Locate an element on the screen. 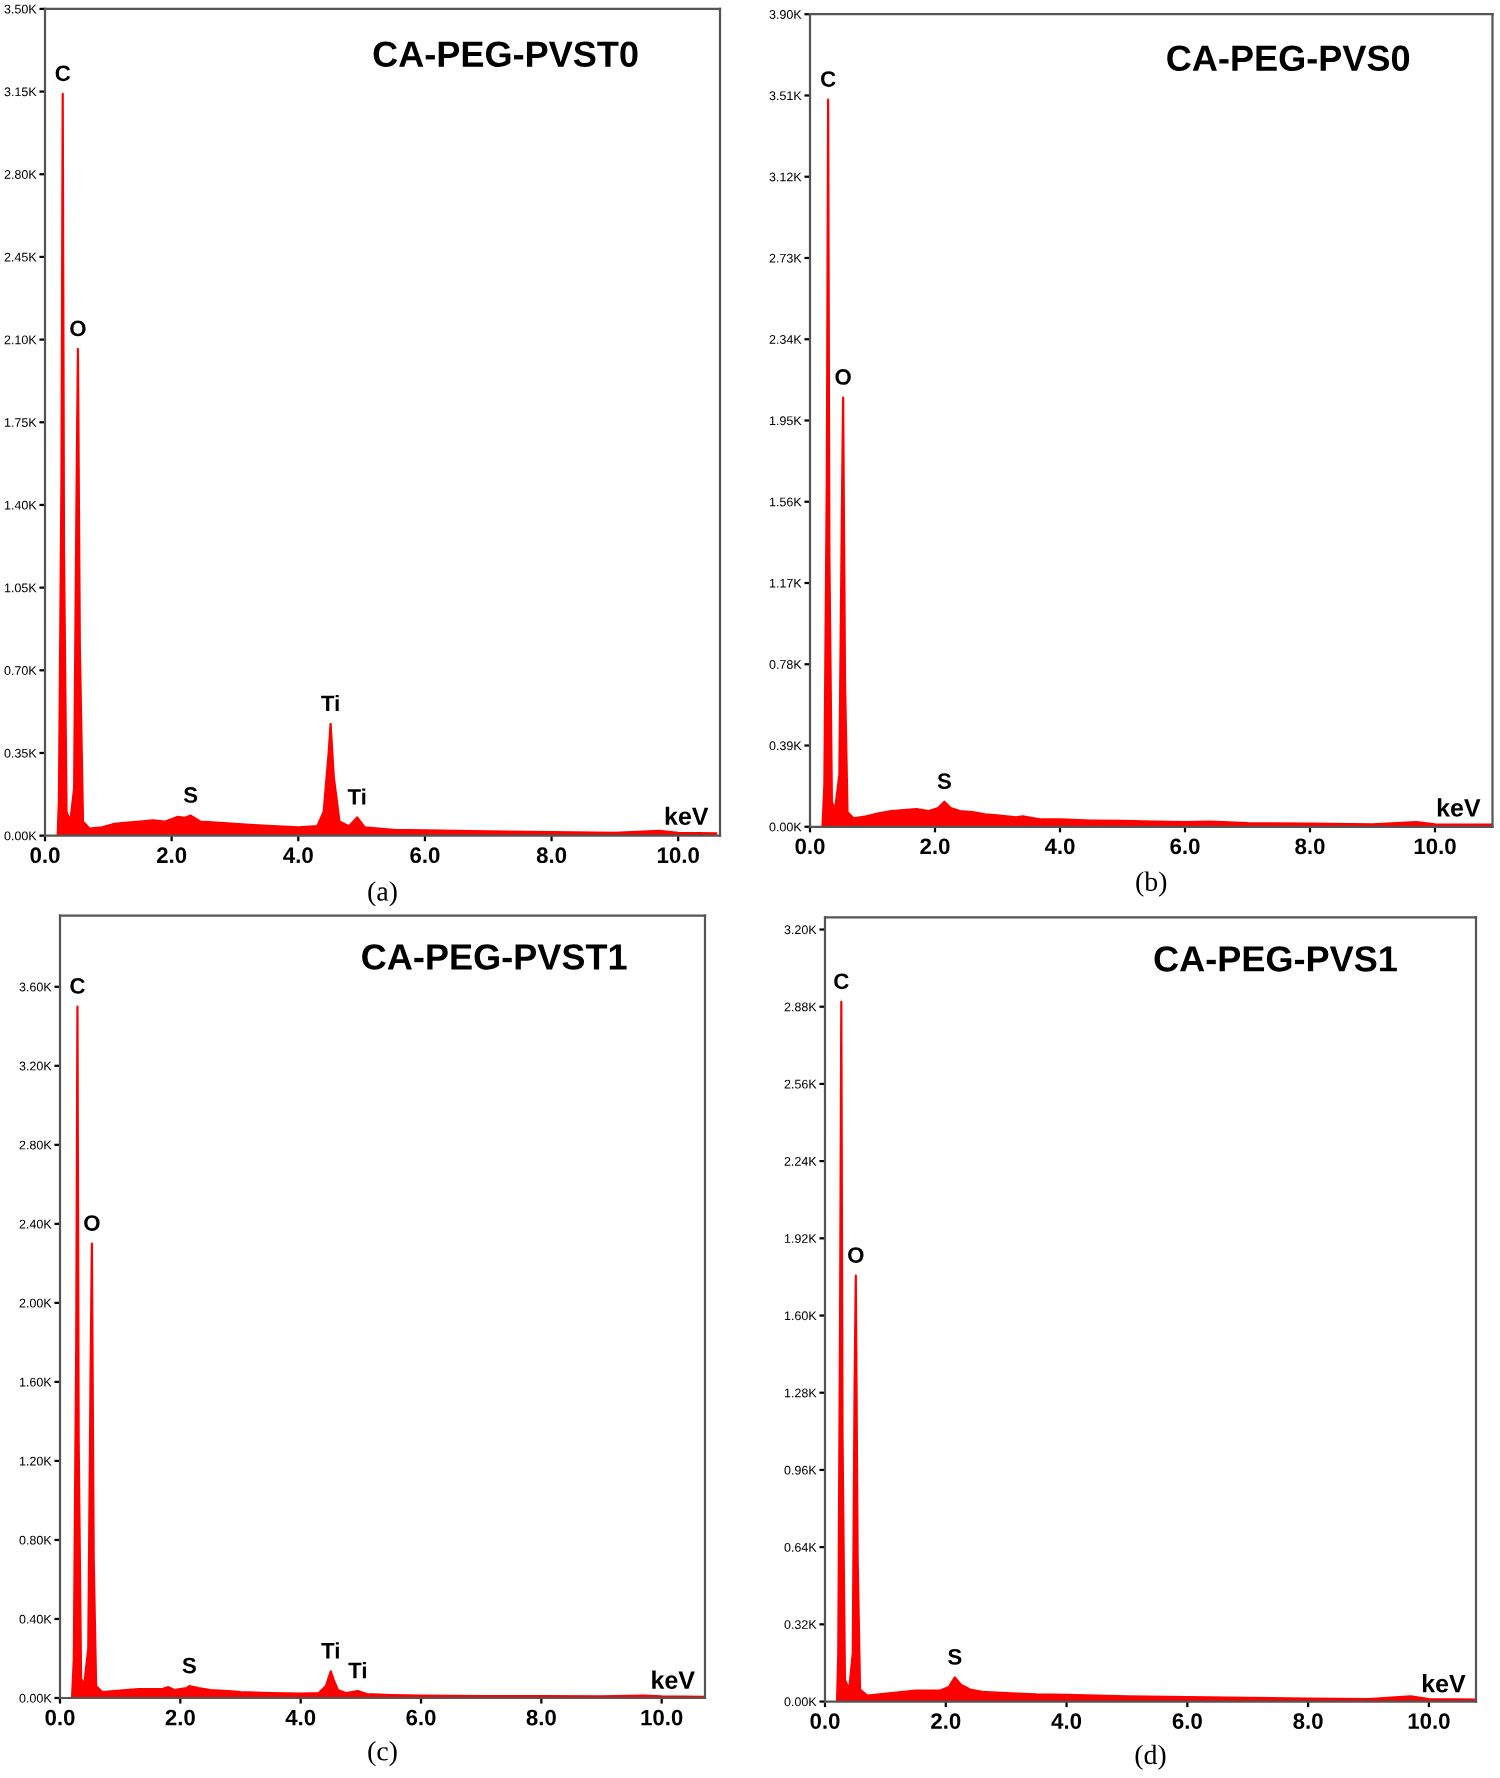 The width and height of the screenshot is (1500, 1778). text: CA-PEG-PVST0 is located at coordinates (505, 54).